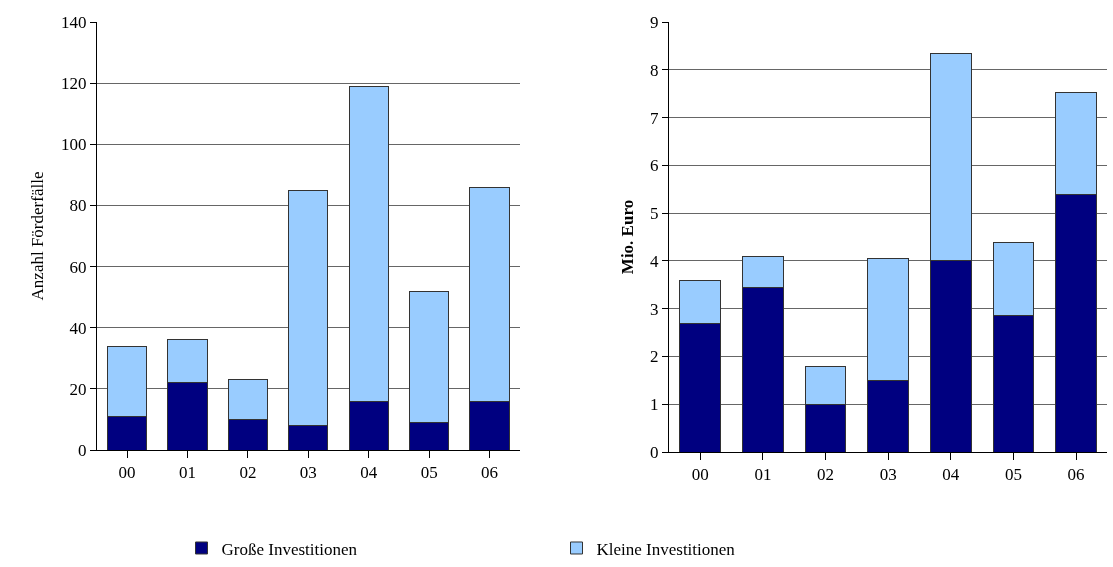 This screenshot has height=567, width=1113. What do you see at coordinates (627, 237) in the screenshot?
I see `y-axis-title: Mio. Euro` at bounding box center [627, 237].